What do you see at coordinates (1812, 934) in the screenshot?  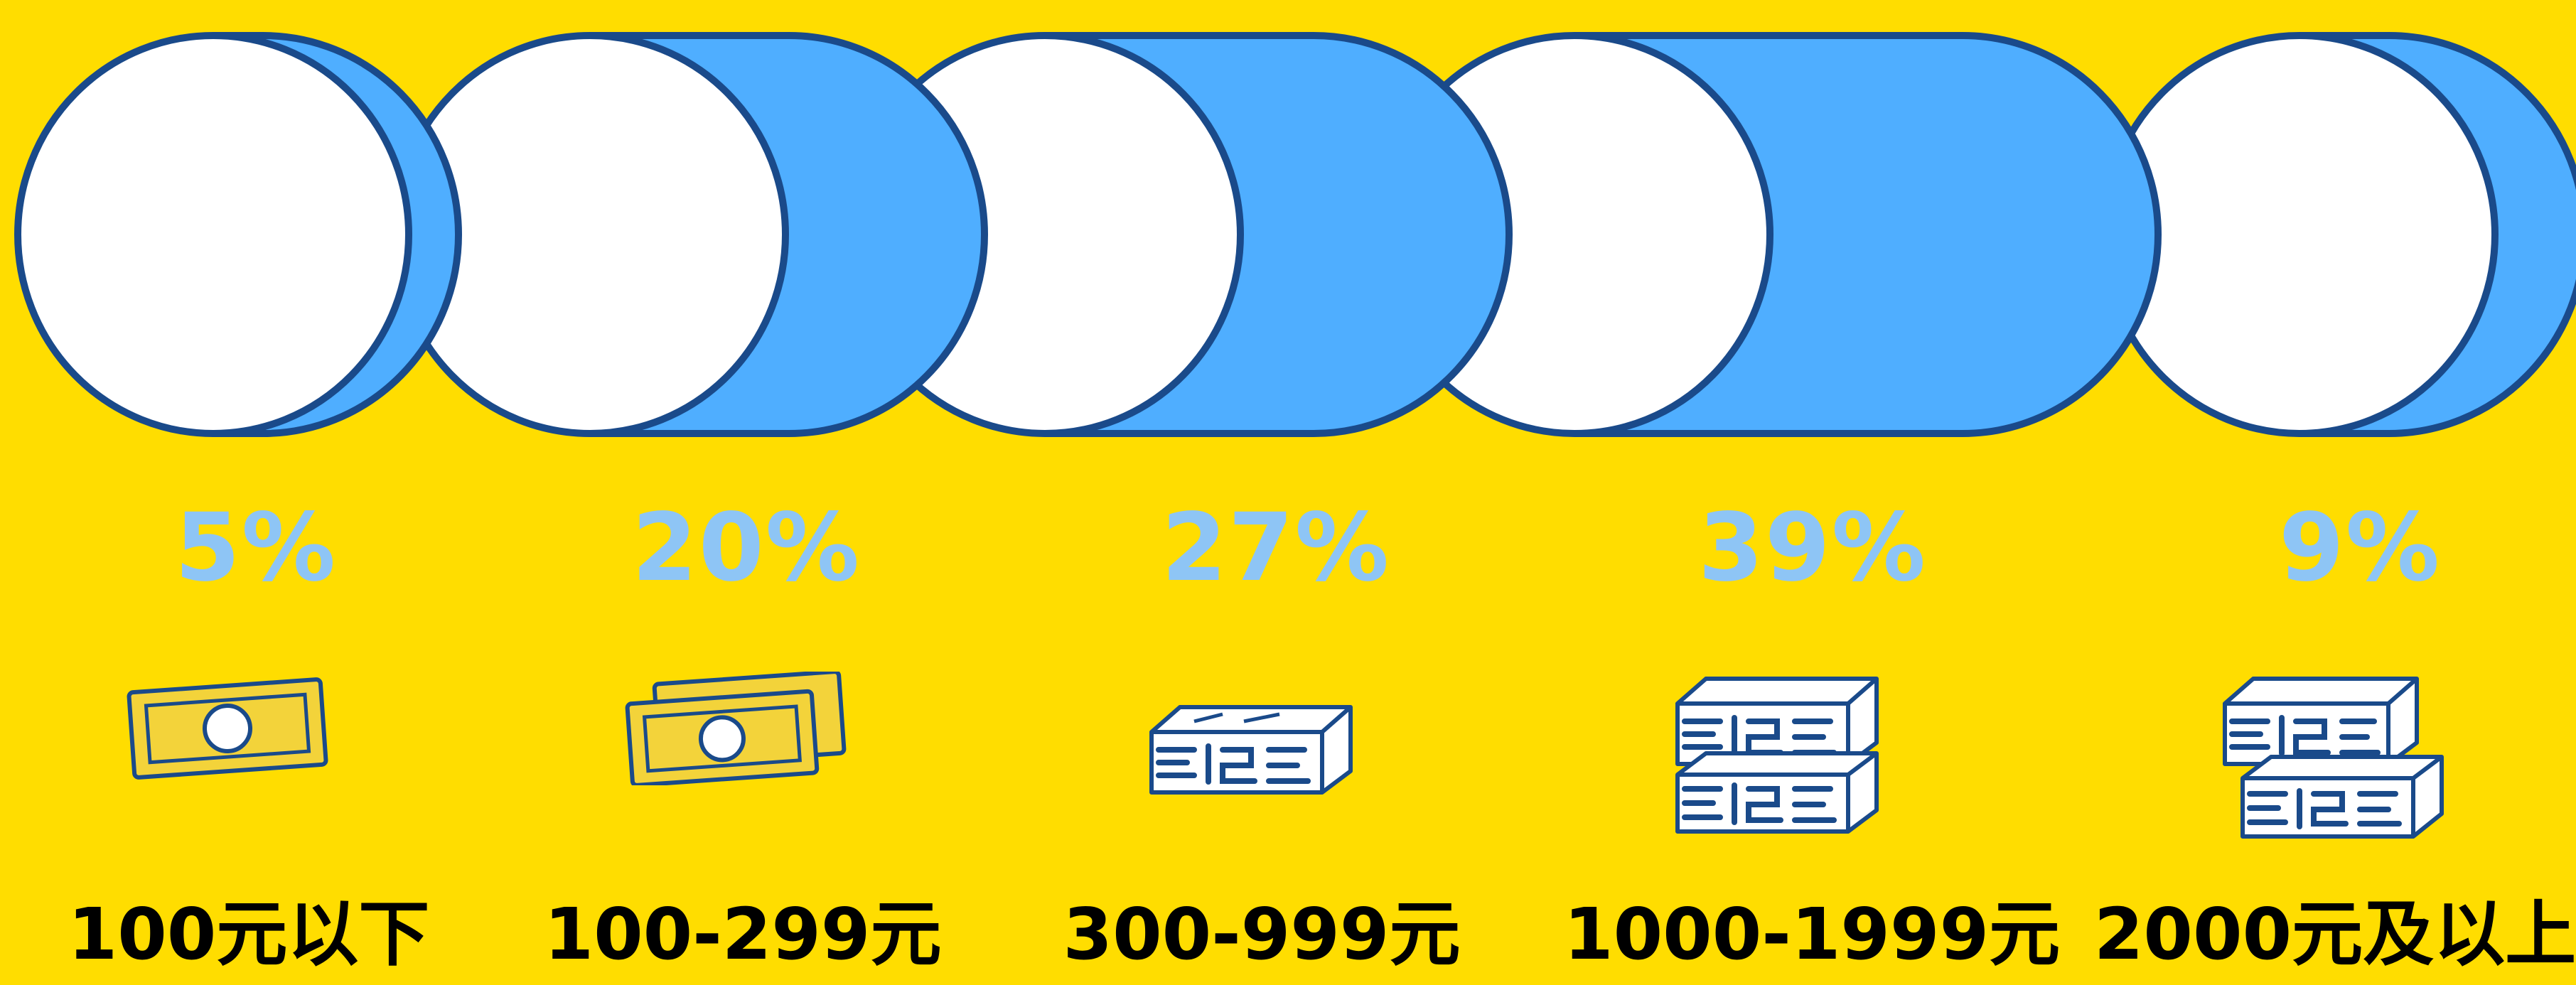 I see `category-label-3: 1000-1999元` at bounding box center [1812, 934].